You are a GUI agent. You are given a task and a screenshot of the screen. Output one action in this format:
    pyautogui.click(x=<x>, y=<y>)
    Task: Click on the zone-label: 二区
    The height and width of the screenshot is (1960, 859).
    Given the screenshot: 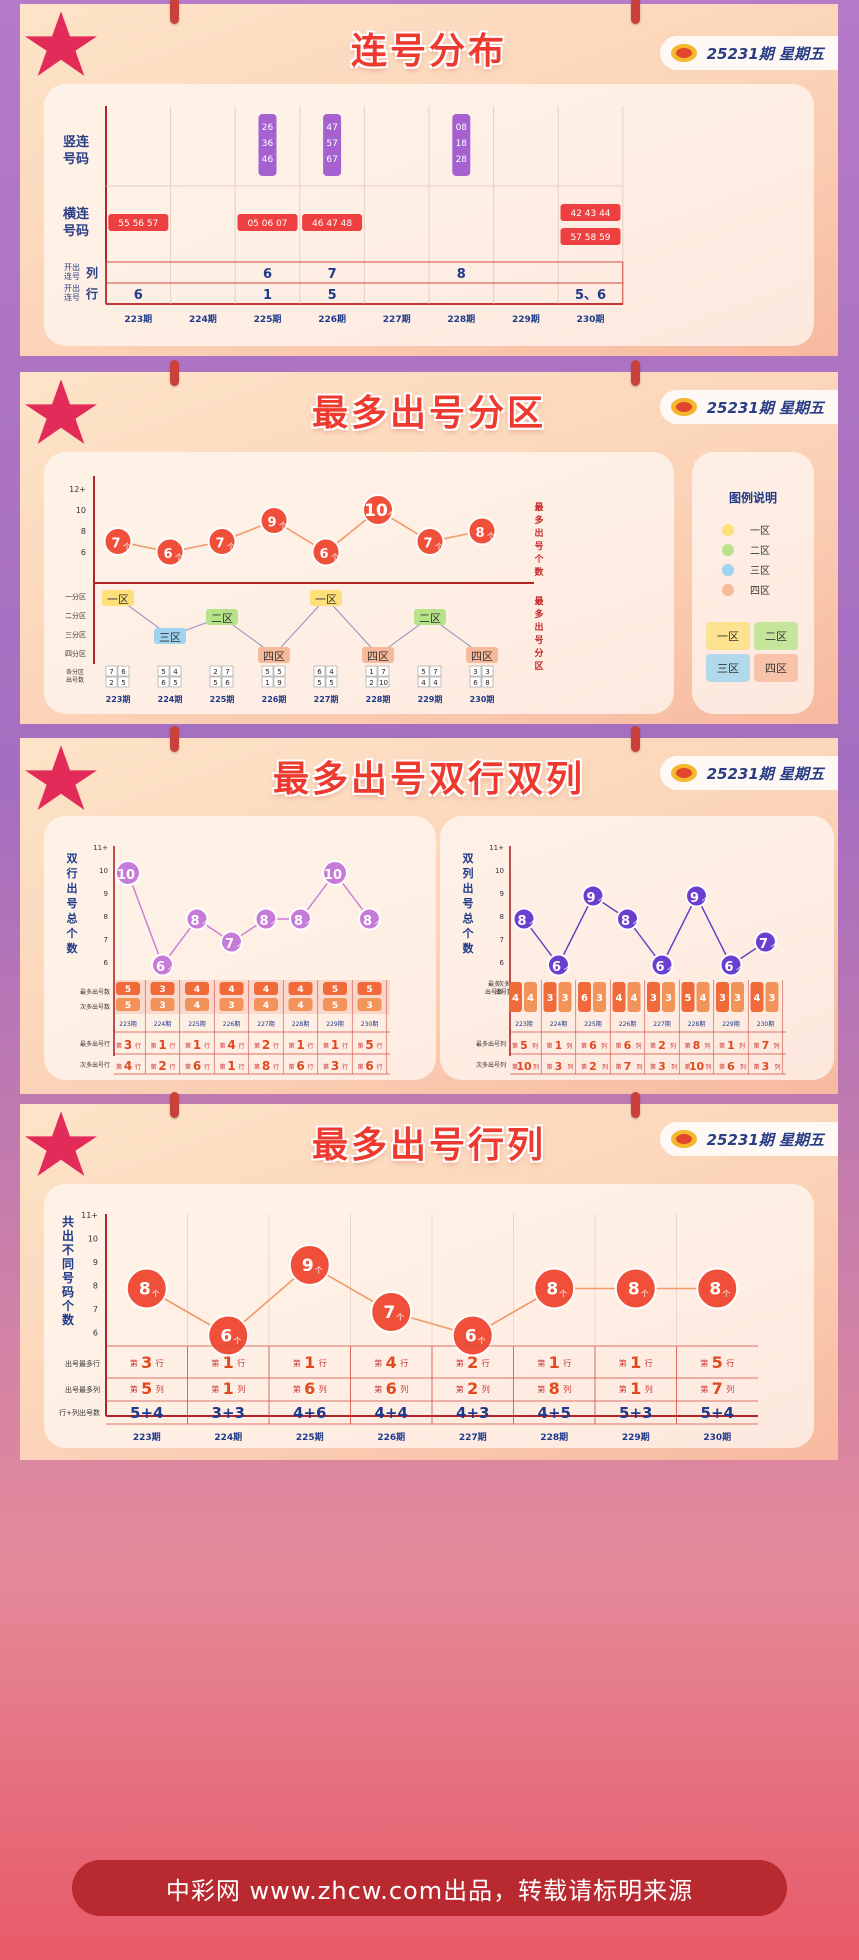 What is the action you would take?
    pyautogui.click(x=222, y=618)
    